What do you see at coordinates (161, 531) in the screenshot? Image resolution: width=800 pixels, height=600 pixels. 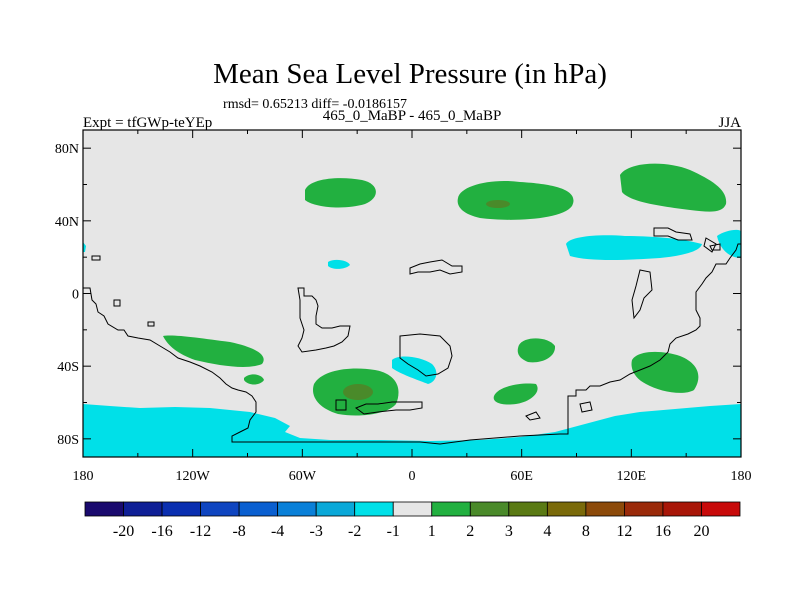 I see `colorbar-label: -16` at bounding box center [161, 531].